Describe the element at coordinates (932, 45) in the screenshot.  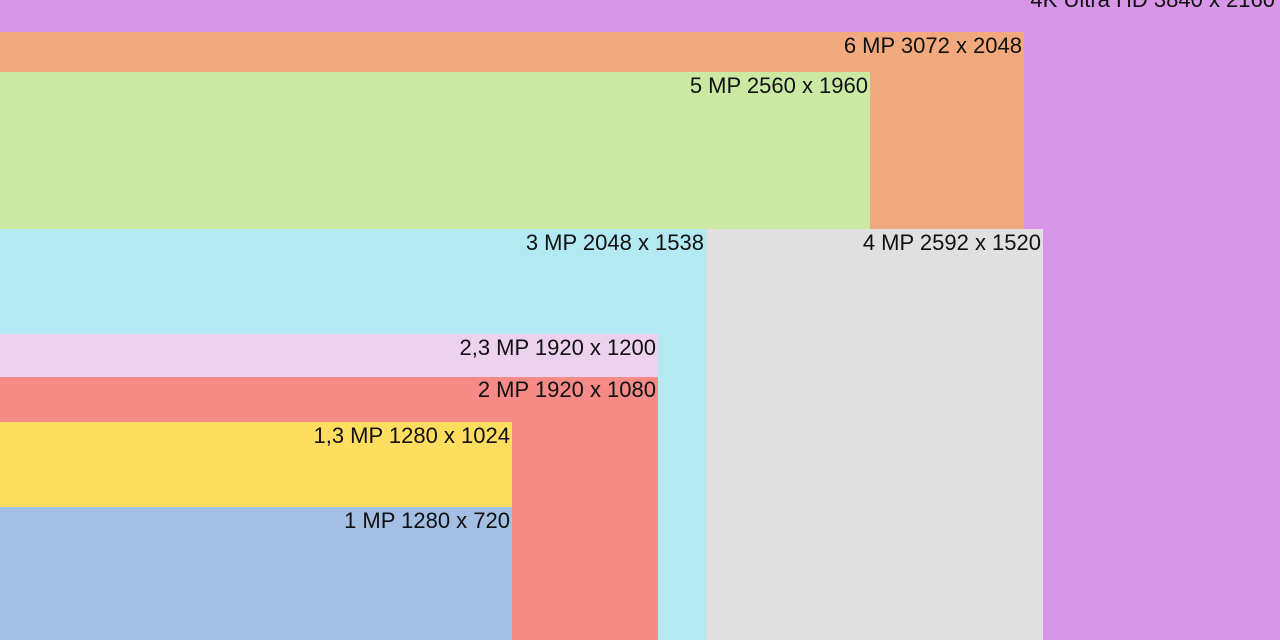
I see `label: 6 MP 3072 x 2048` at that location.